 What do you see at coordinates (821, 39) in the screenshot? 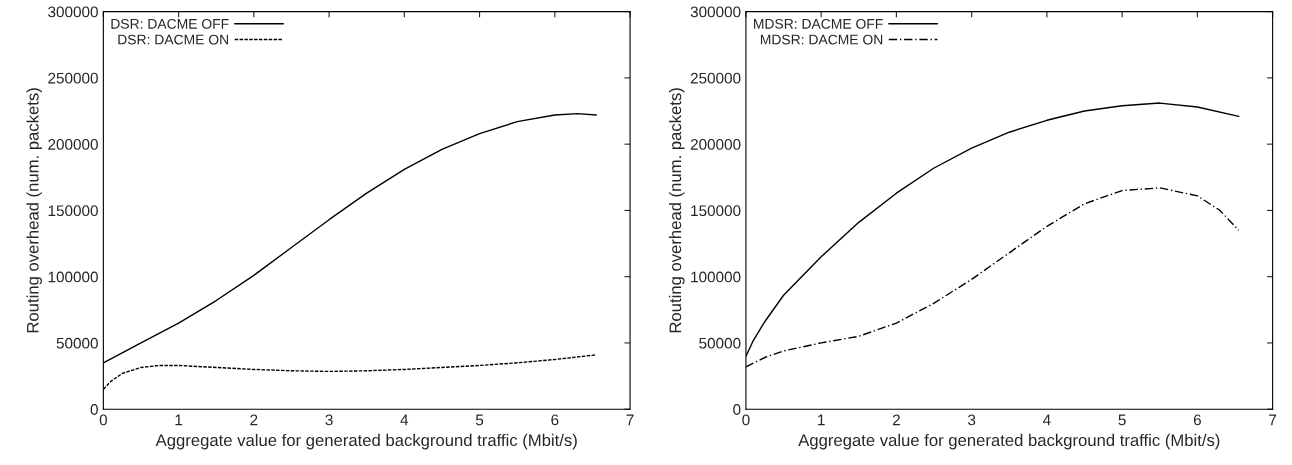
I see `legend-label: MDSR: DACME ON` at bounding box center [821, 39].